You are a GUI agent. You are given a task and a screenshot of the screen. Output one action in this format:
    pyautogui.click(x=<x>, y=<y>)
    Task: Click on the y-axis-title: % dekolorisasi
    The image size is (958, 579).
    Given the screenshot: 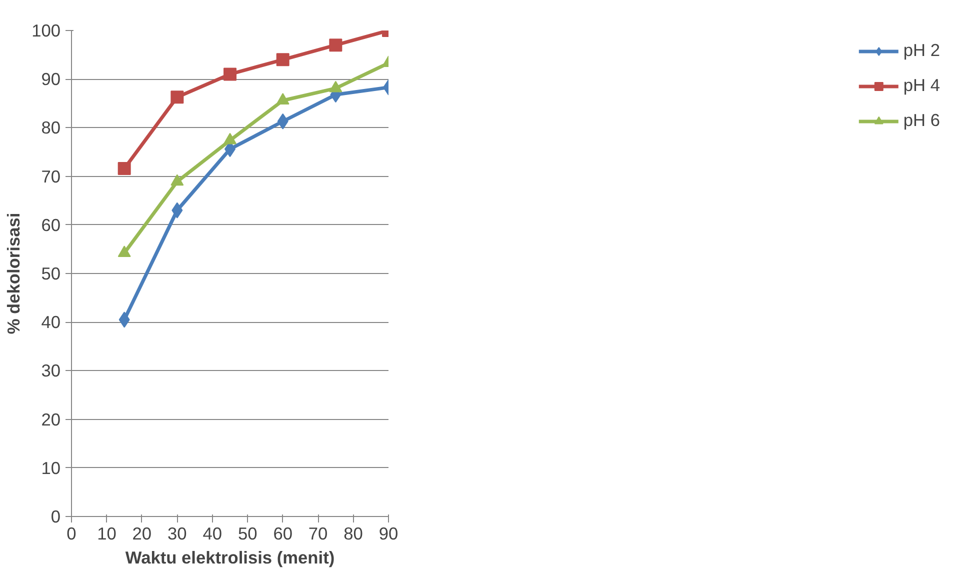 What is the action you would take?
    pyautogui.click(x=14, y=273)
    